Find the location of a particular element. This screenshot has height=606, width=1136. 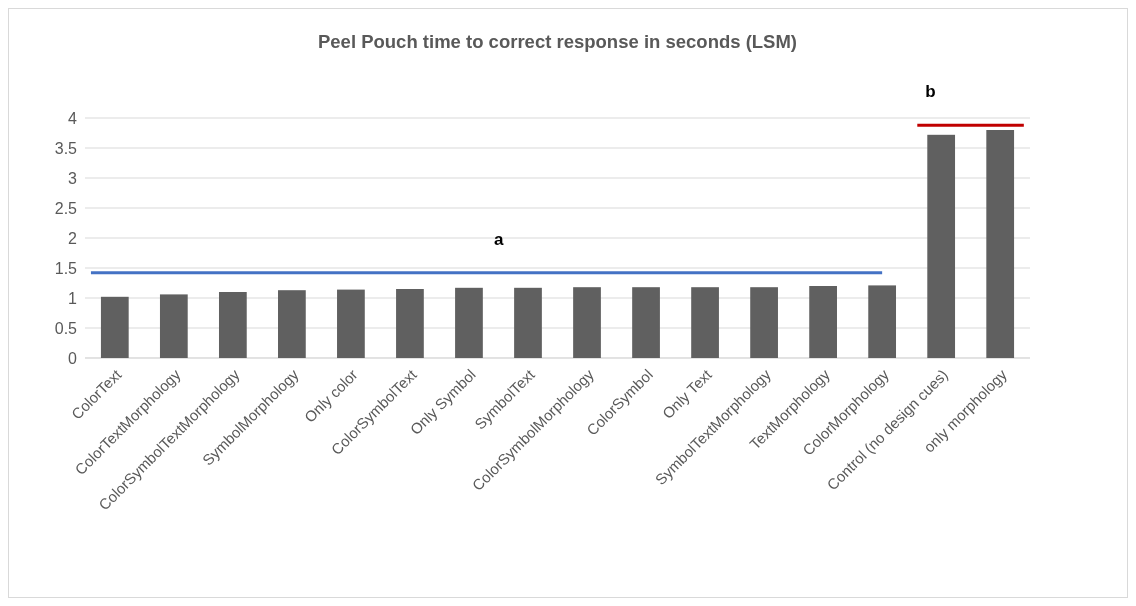

y-tick-label: 1 is located at coordinates (73, 298).